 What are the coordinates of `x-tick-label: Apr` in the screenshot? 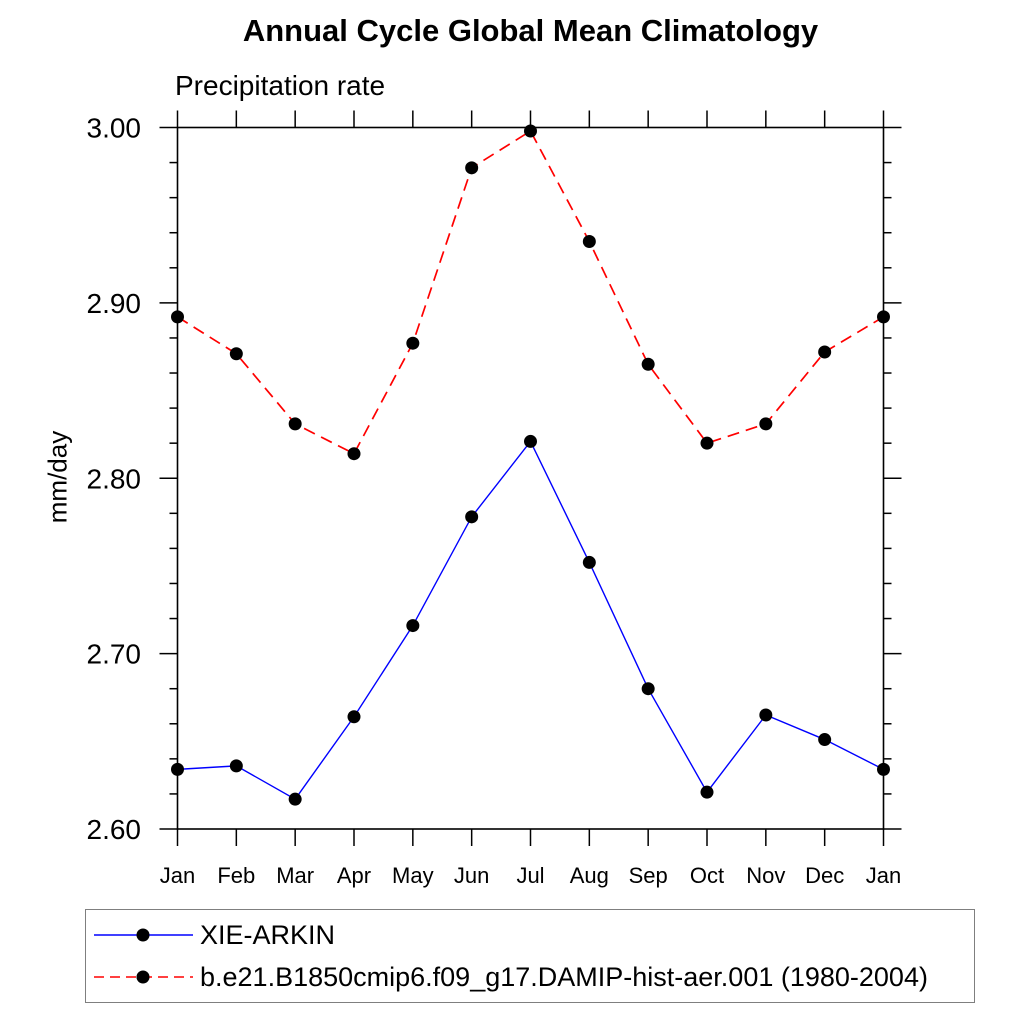 It's located at (354, 875).